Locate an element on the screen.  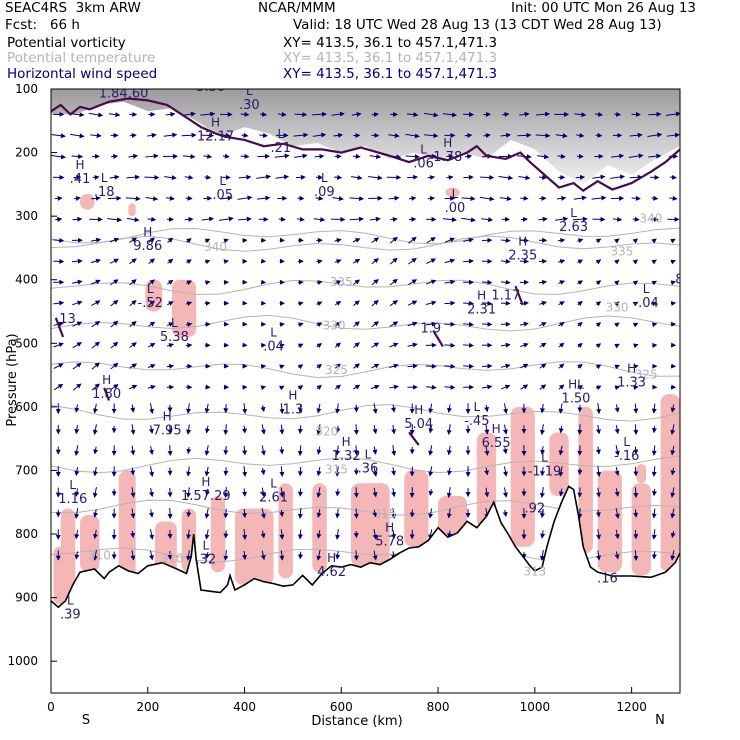
x-tick-label: 400 is located at coordinates (244, 707).